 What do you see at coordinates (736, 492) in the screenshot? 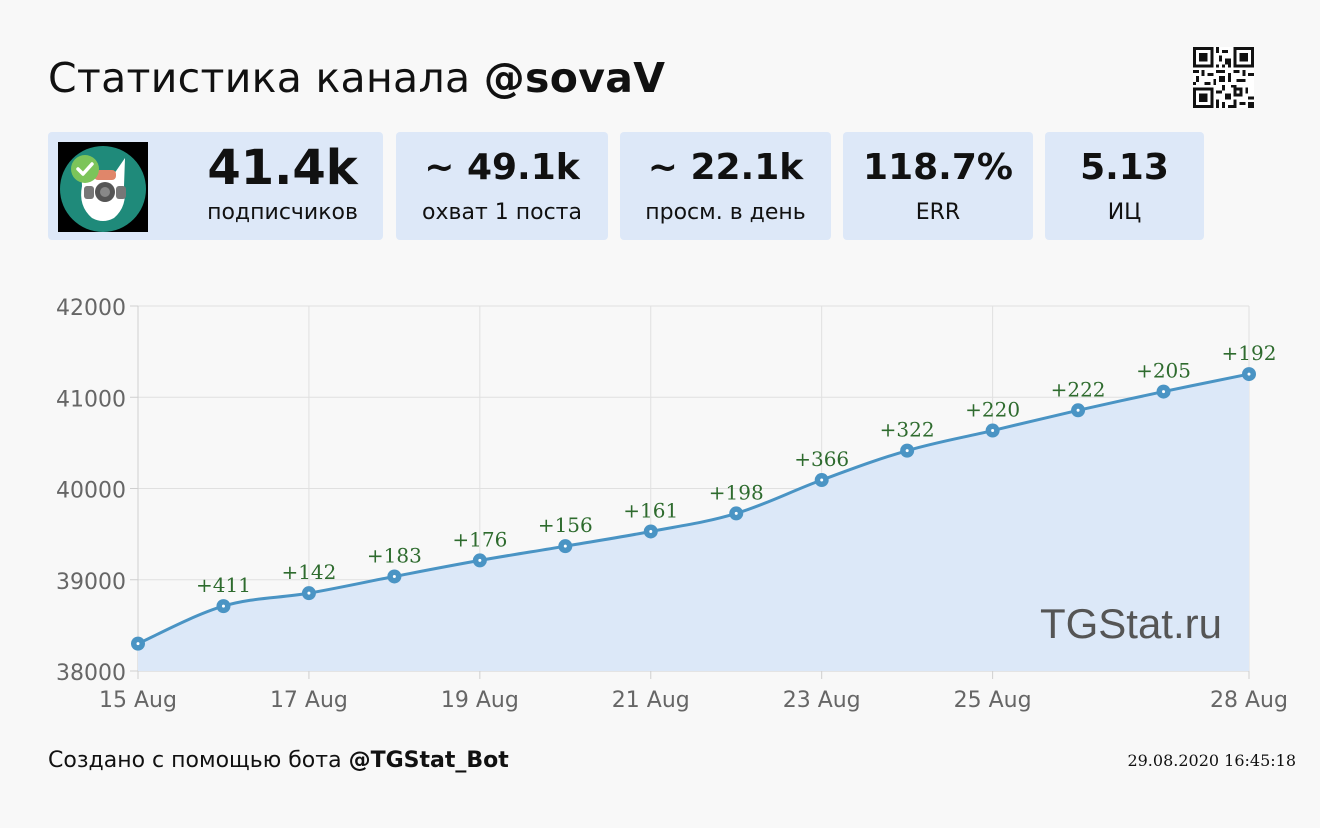
I see `data-label: +198` at bounding box center [736, 492].